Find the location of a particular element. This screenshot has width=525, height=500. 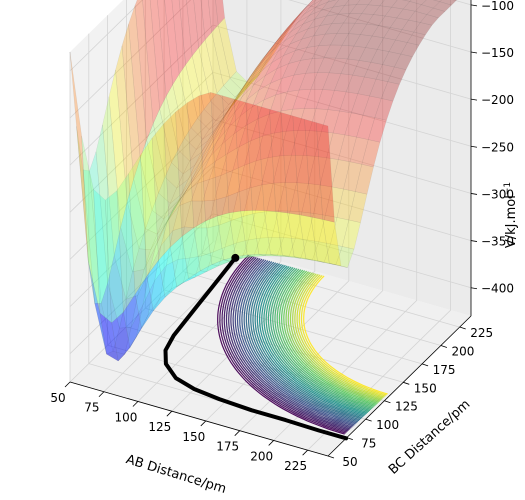

grid-line-z is located at coordinates (270, 36).